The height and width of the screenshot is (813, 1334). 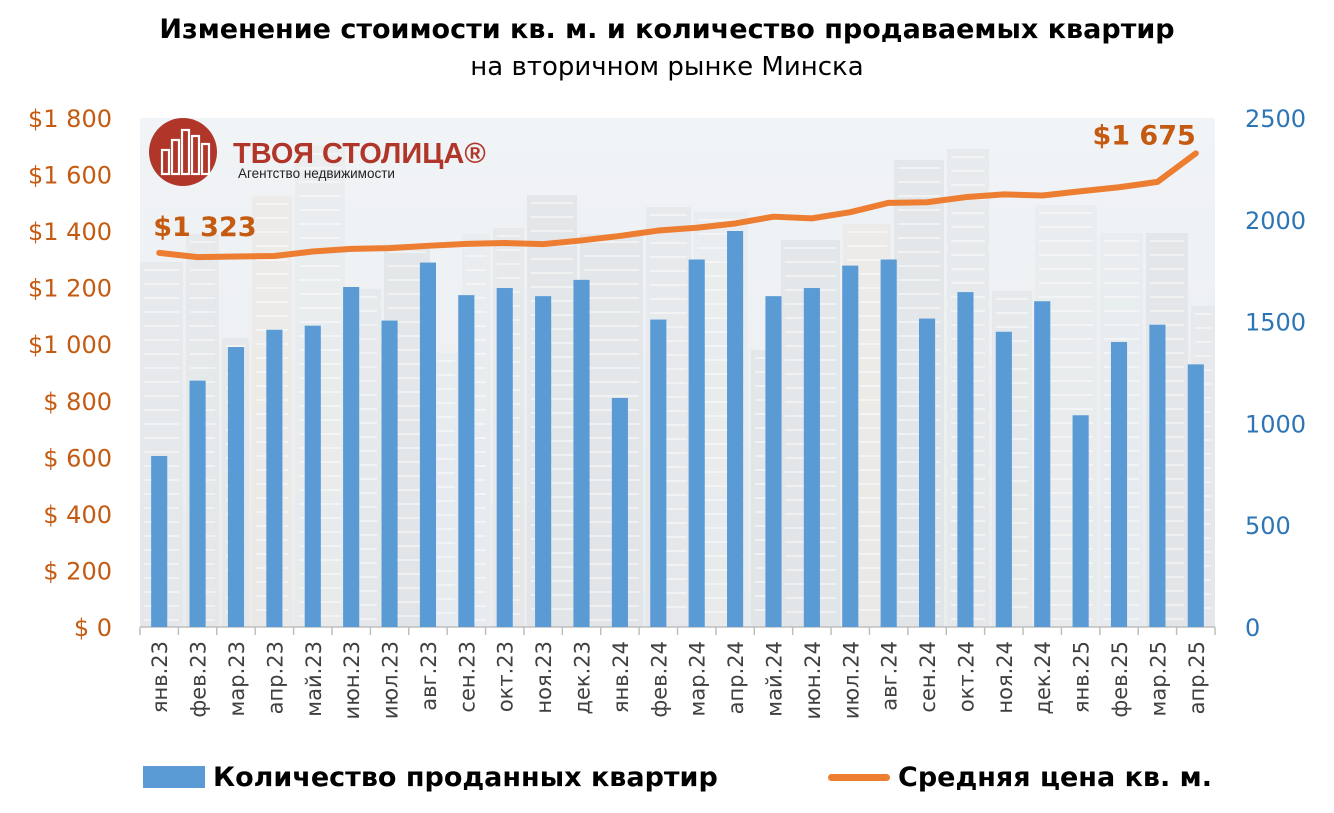 What do you see at coordinates (316, 173) in the screenshot?
I see `logo-tagline: Агентство недвижимости` at bounding box center [316, 173].